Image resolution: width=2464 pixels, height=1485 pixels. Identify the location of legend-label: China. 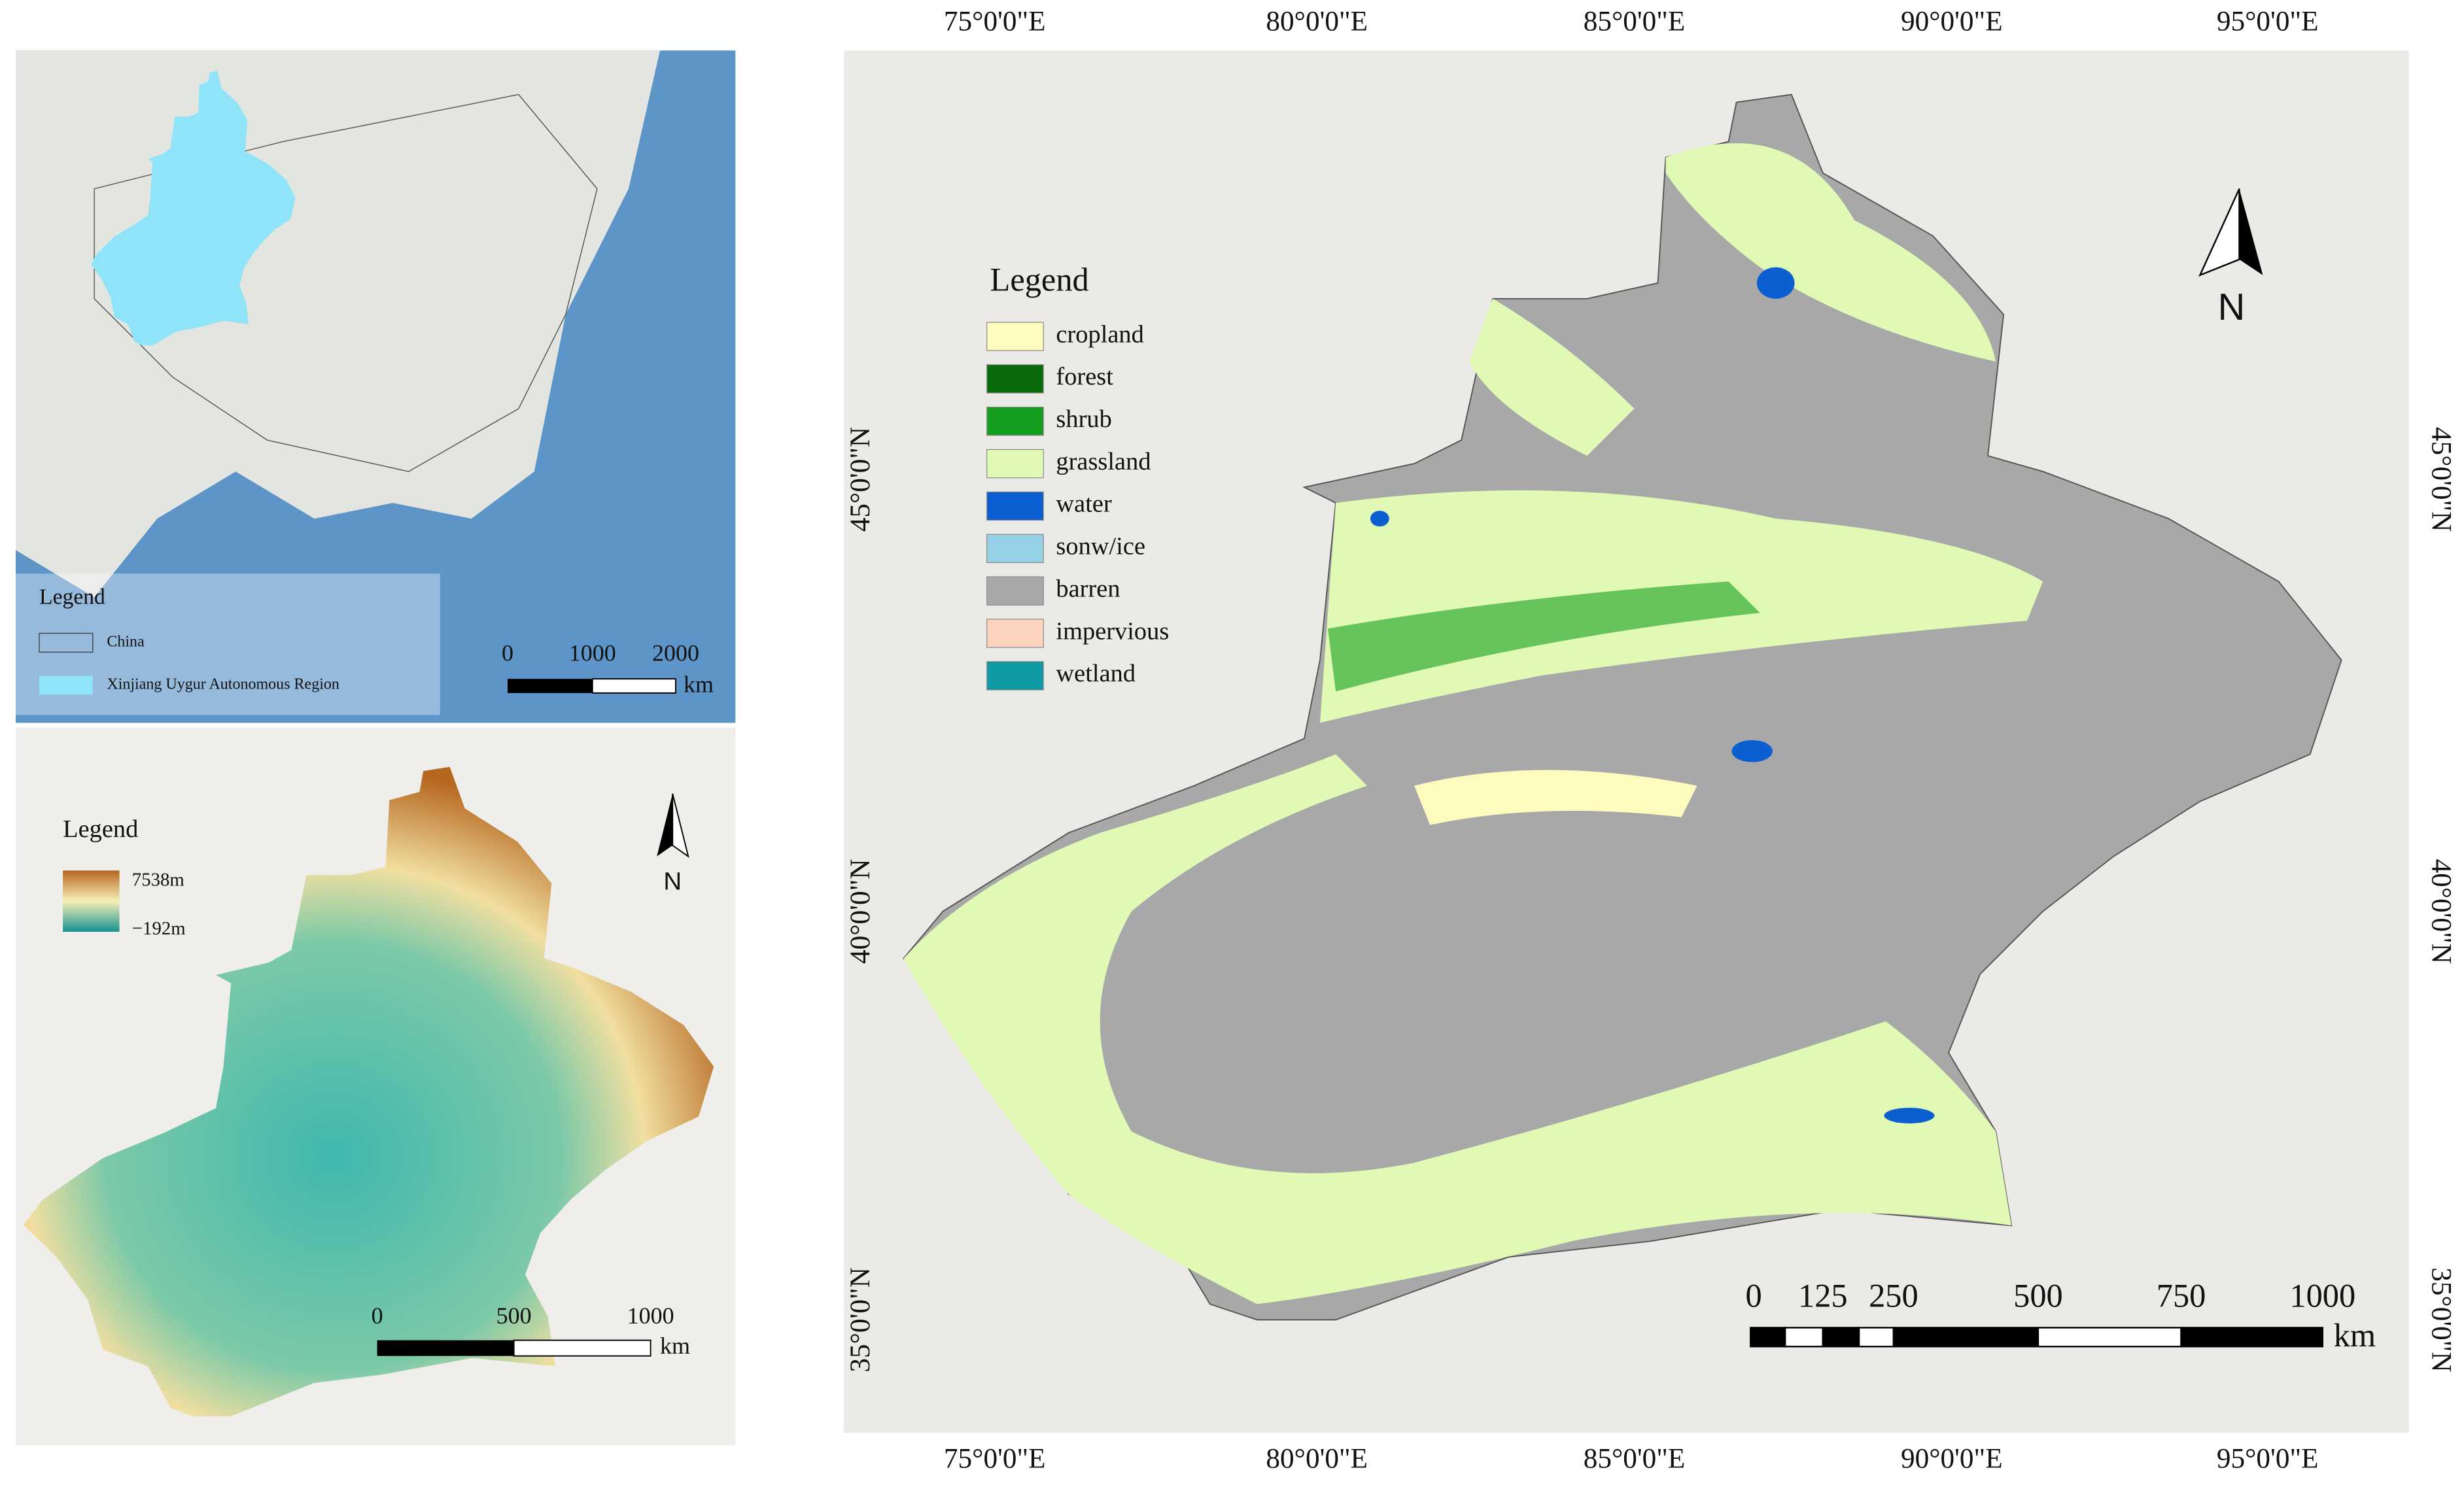
(126, 641).